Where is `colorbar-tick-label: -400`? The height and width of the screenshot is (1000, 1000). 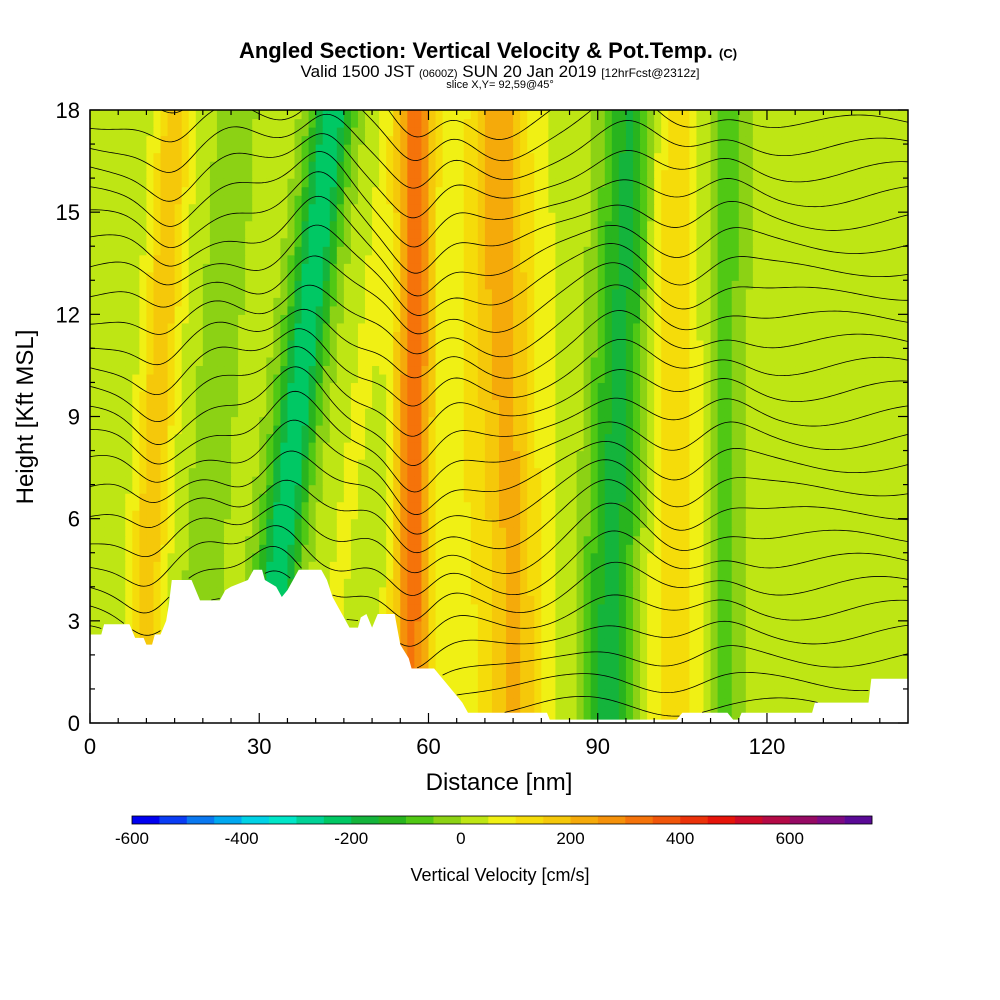 colorbar-tick-label: -400 is located at coordinates (242, 838).